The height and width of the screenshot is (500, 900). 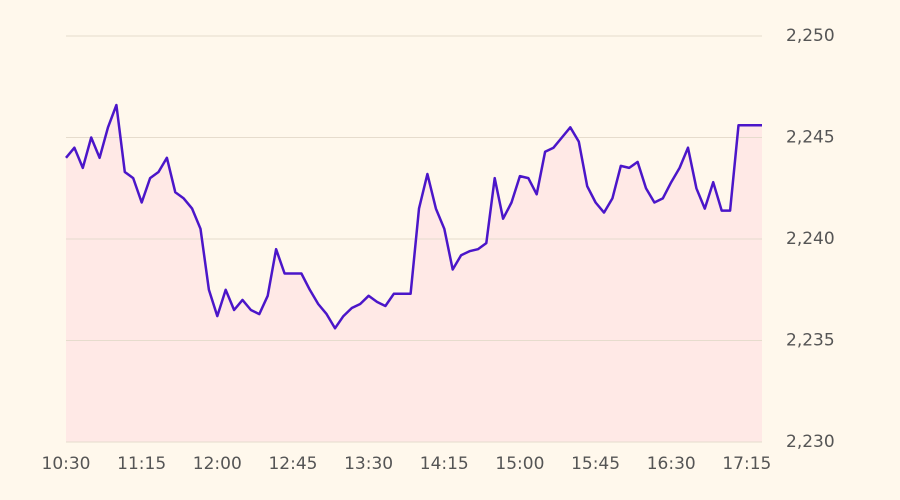 What do you see at coordinates (810, 138) in the screenshot?
I see `y-tick-label: 2,245` at bounding box center [810, 138].